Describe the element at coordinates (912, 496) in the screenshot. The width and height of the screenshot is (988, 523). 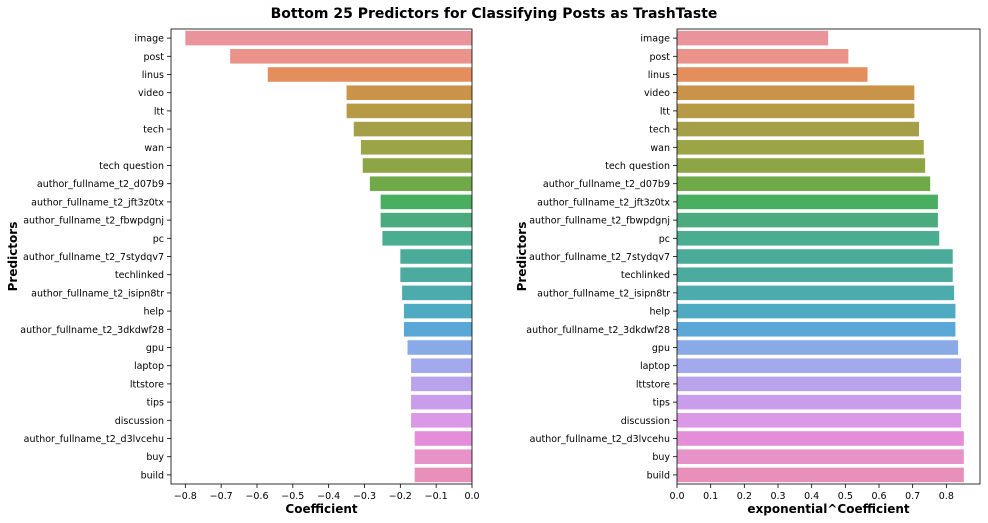
I see `x-tick-label: 0.7` at that location.